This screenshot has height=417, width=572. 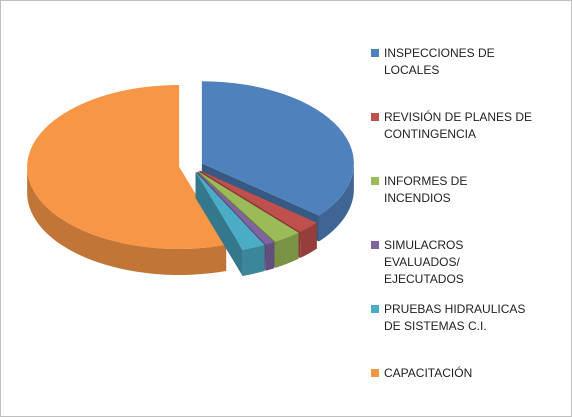 I want to click on legend-label: PRUEBAS HIDRAULICAS DE SISTEMAS C.I., so click(x=455, y=317).